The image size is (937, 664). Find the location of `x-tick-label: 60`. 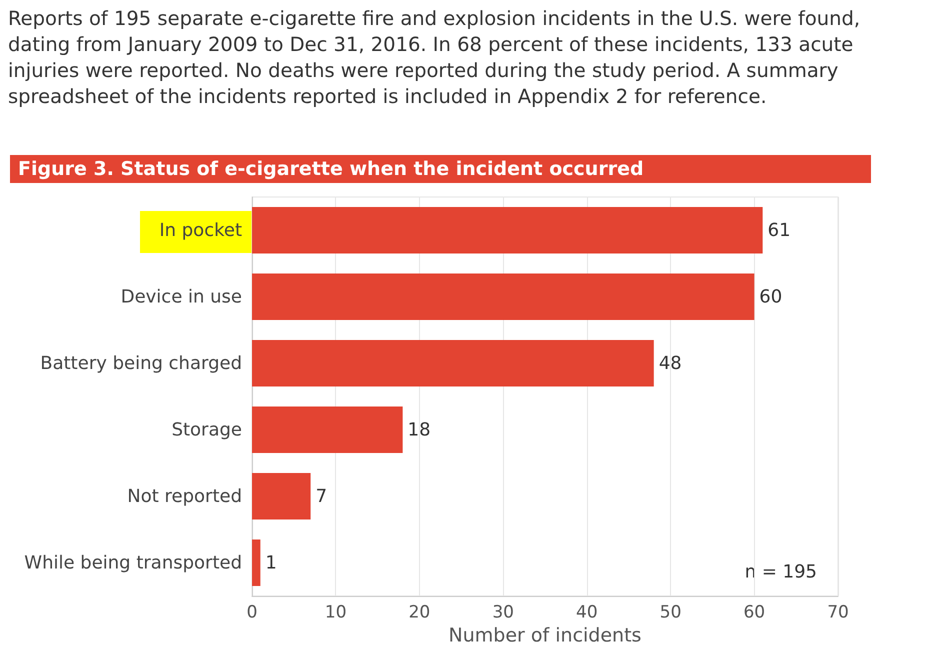

x-tick-label: 60 is located at coordinates (754, 612).